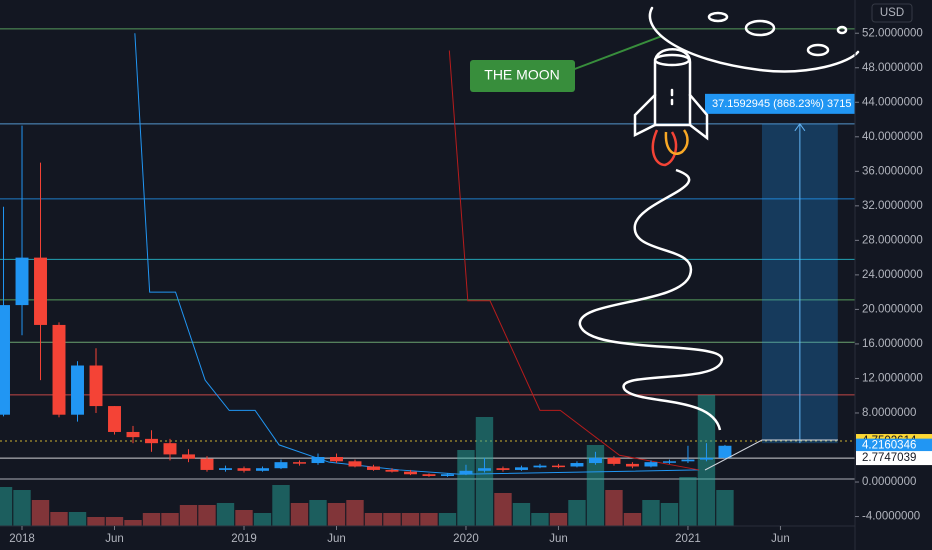 Image resolution: width=932 pixels, height=550 pixels. What do you see at coordinates (892, 344) in the screenshot?
I see `y-tick-label: 16.0000000` at bounding box center [892, 344].